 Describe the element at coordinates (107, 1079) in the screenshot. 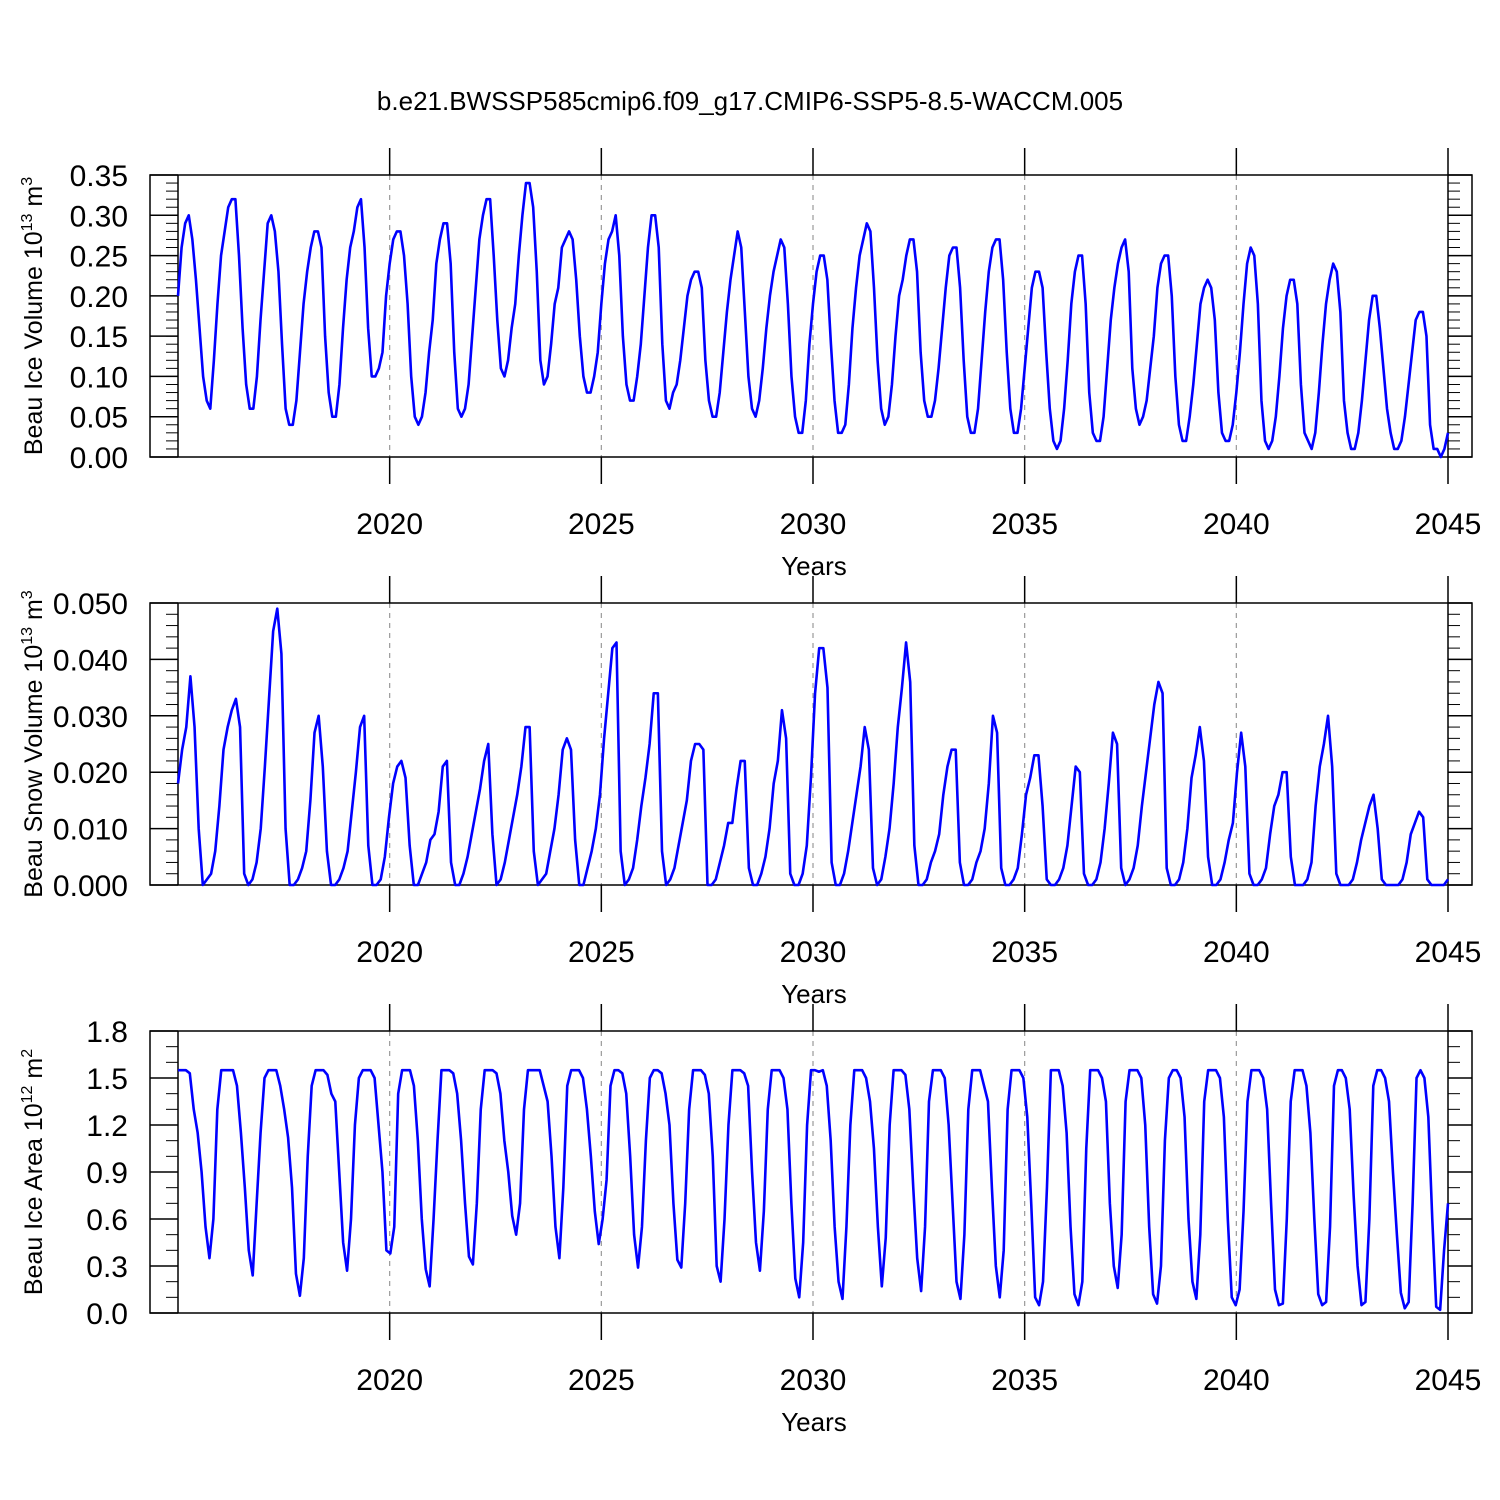

I see `y-tick-label: 1.5` at that location.